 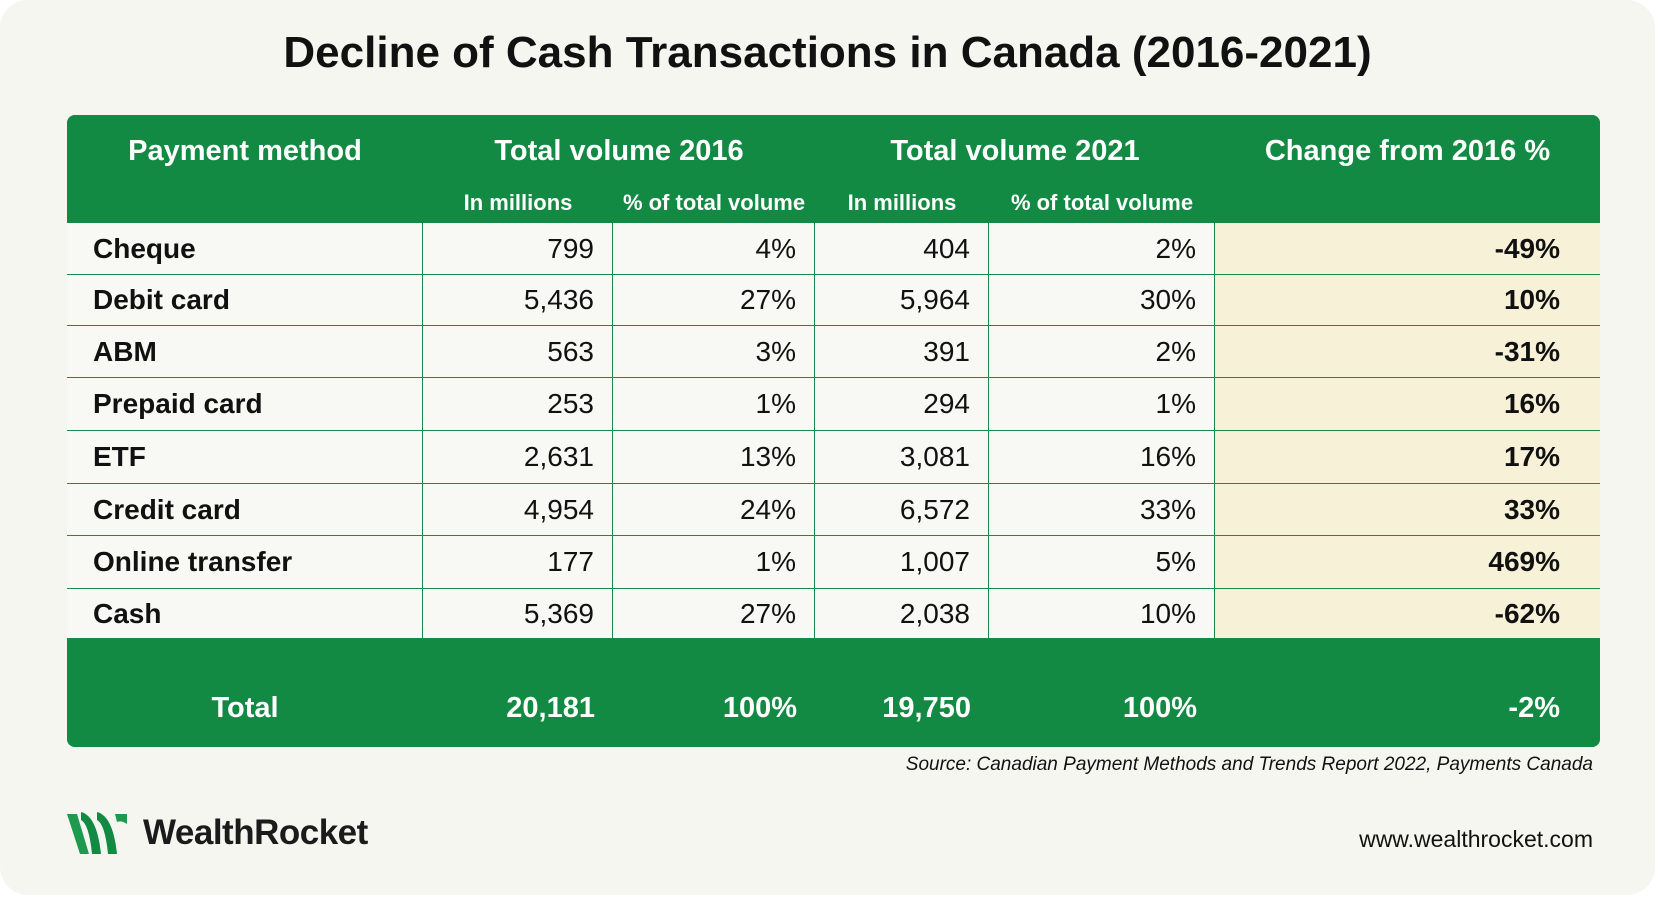 What do you see at coordinates (245, 510) in the screenshot?
I see `cell-method: Credit card` at bounding box center [245, 510].